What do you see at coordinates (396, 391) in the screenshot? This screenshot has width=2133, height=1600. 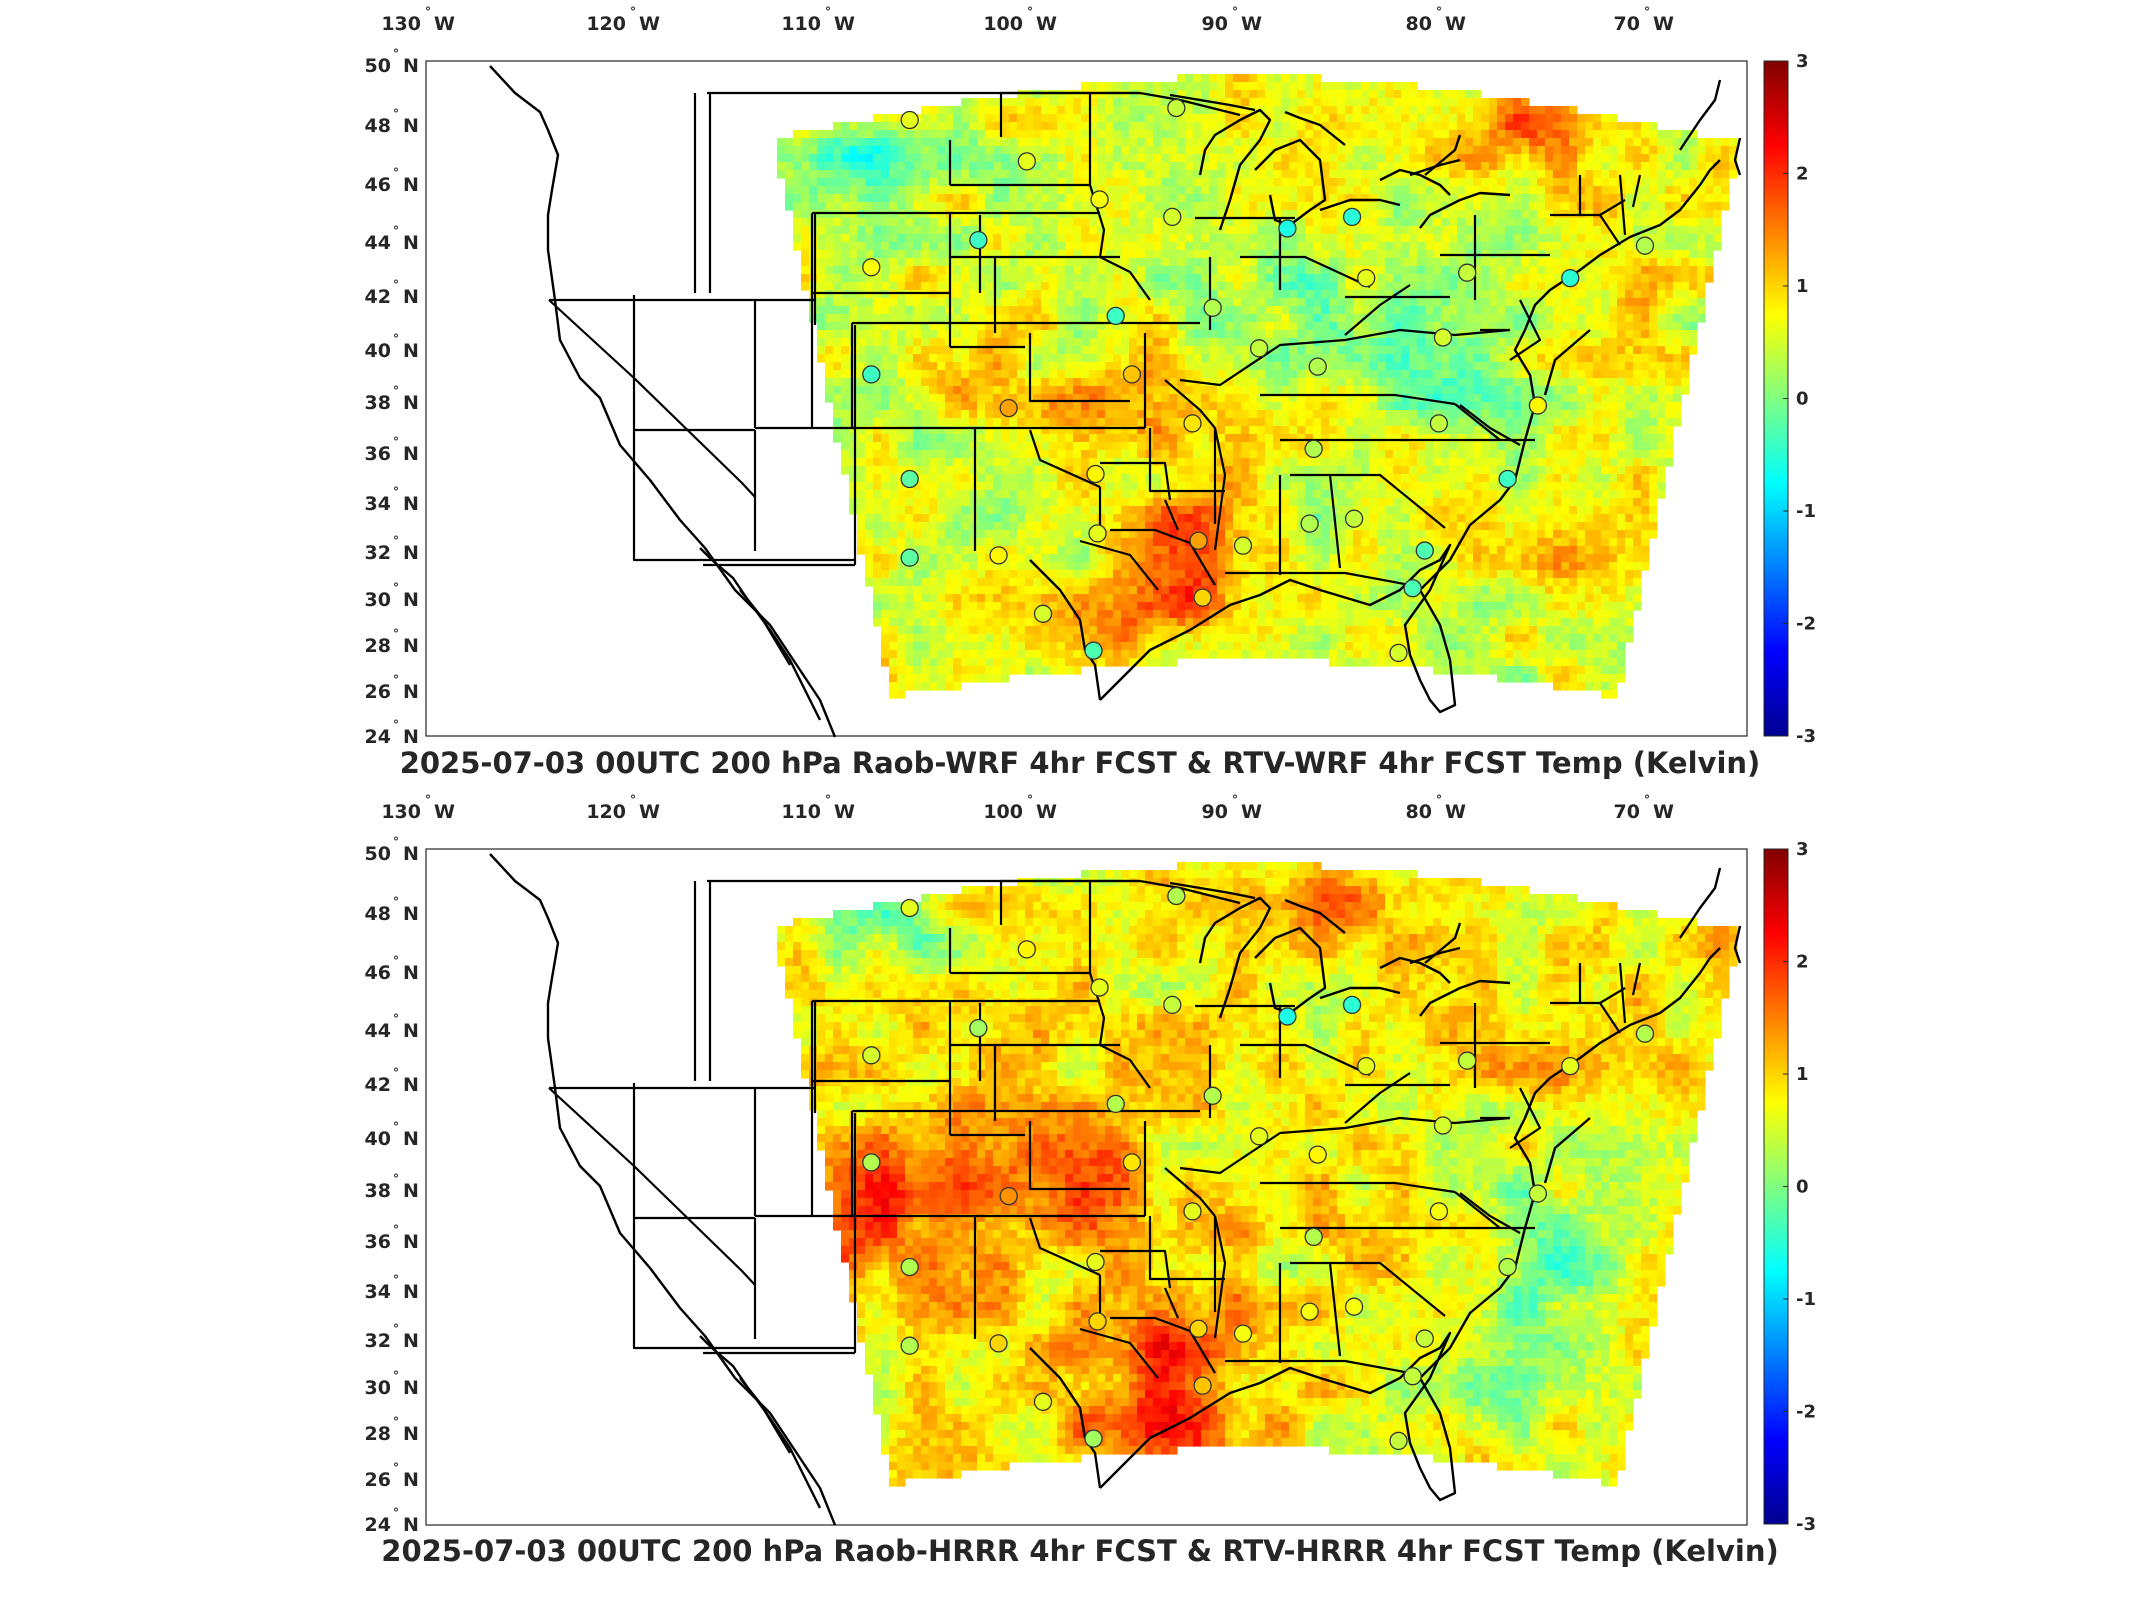 I see `degree-symbol: °` at bounding box center [396, 391].